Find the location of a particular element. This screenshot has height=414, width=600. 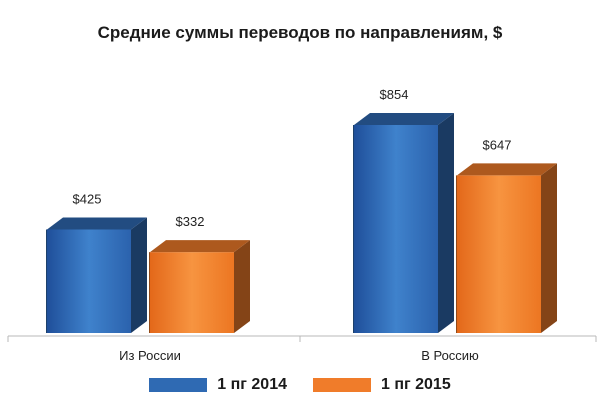

legend-label: 1 пг 2015 is located at coordinates (416, 384).